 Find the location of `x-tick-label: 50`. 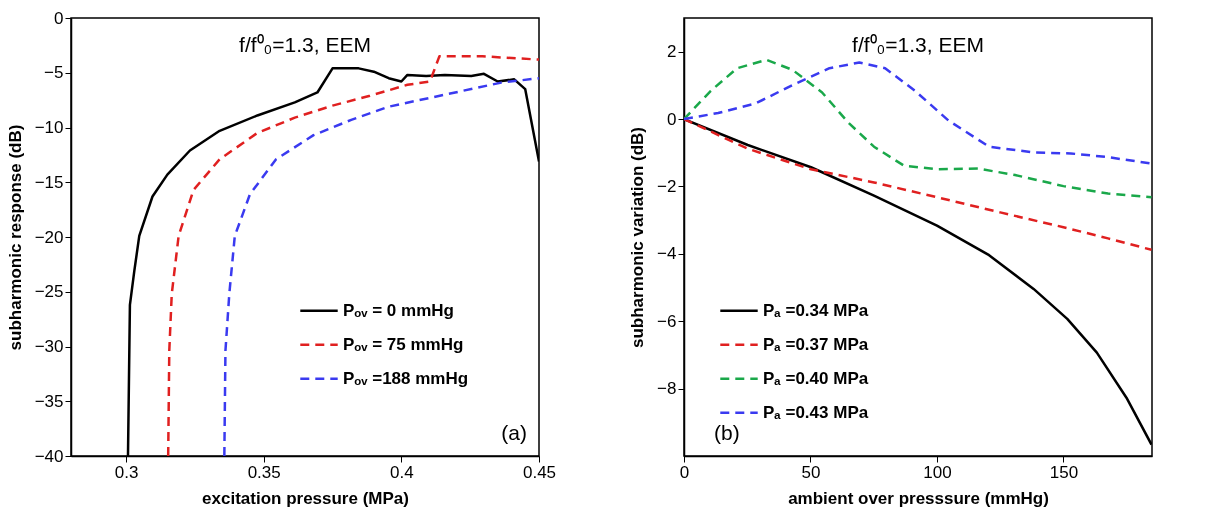

x-tick-label: 50 is located at coordinates (811, 472).